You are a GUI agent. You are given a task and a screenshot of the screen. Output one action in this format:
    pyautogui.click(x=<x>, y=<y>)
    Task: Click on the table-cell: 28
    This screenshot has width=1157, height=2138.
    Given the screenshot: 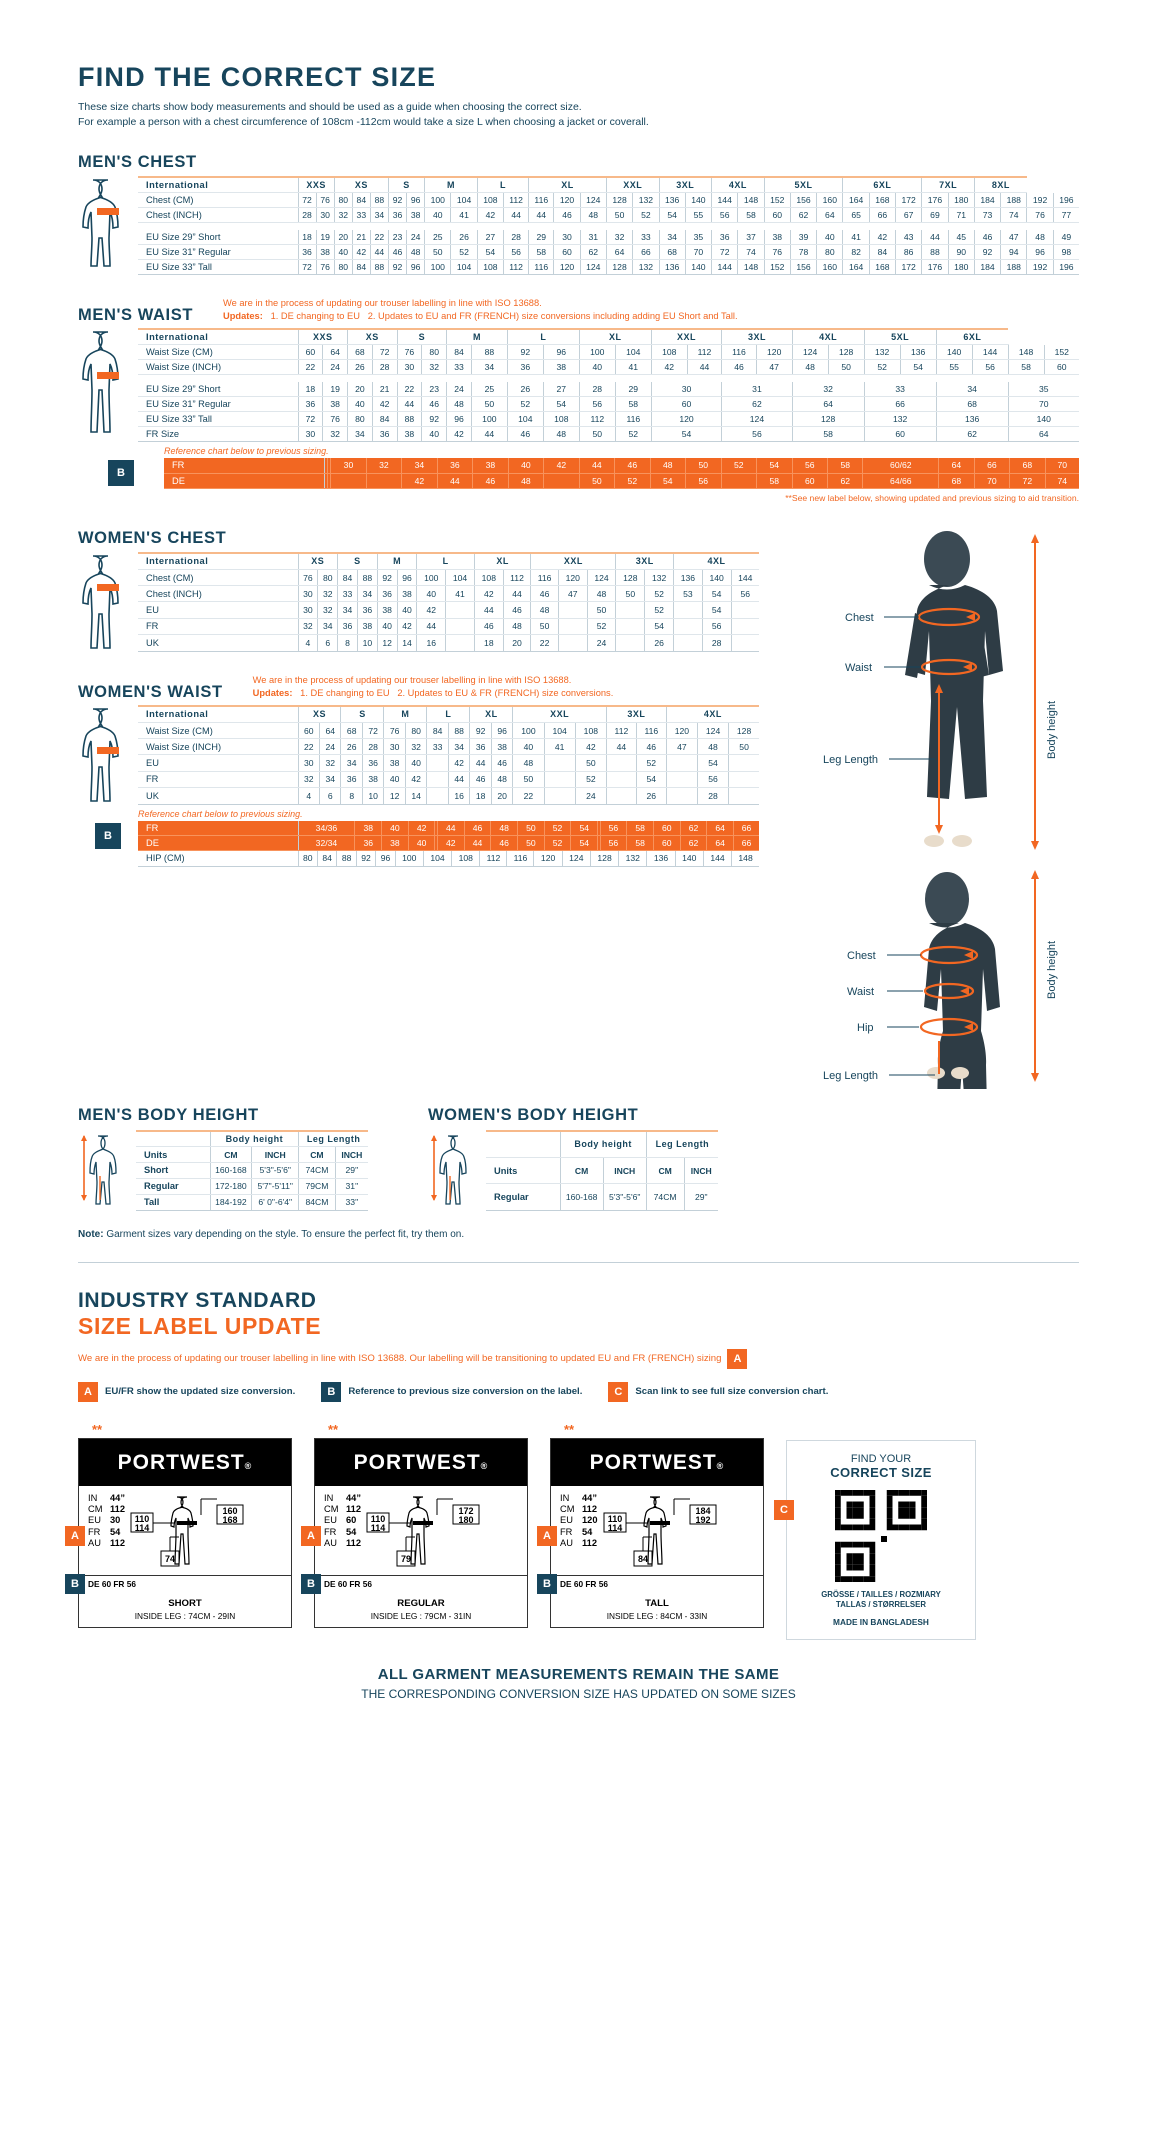 What is the action you would take?
    pyautogui.click(x=373, y=747)
    